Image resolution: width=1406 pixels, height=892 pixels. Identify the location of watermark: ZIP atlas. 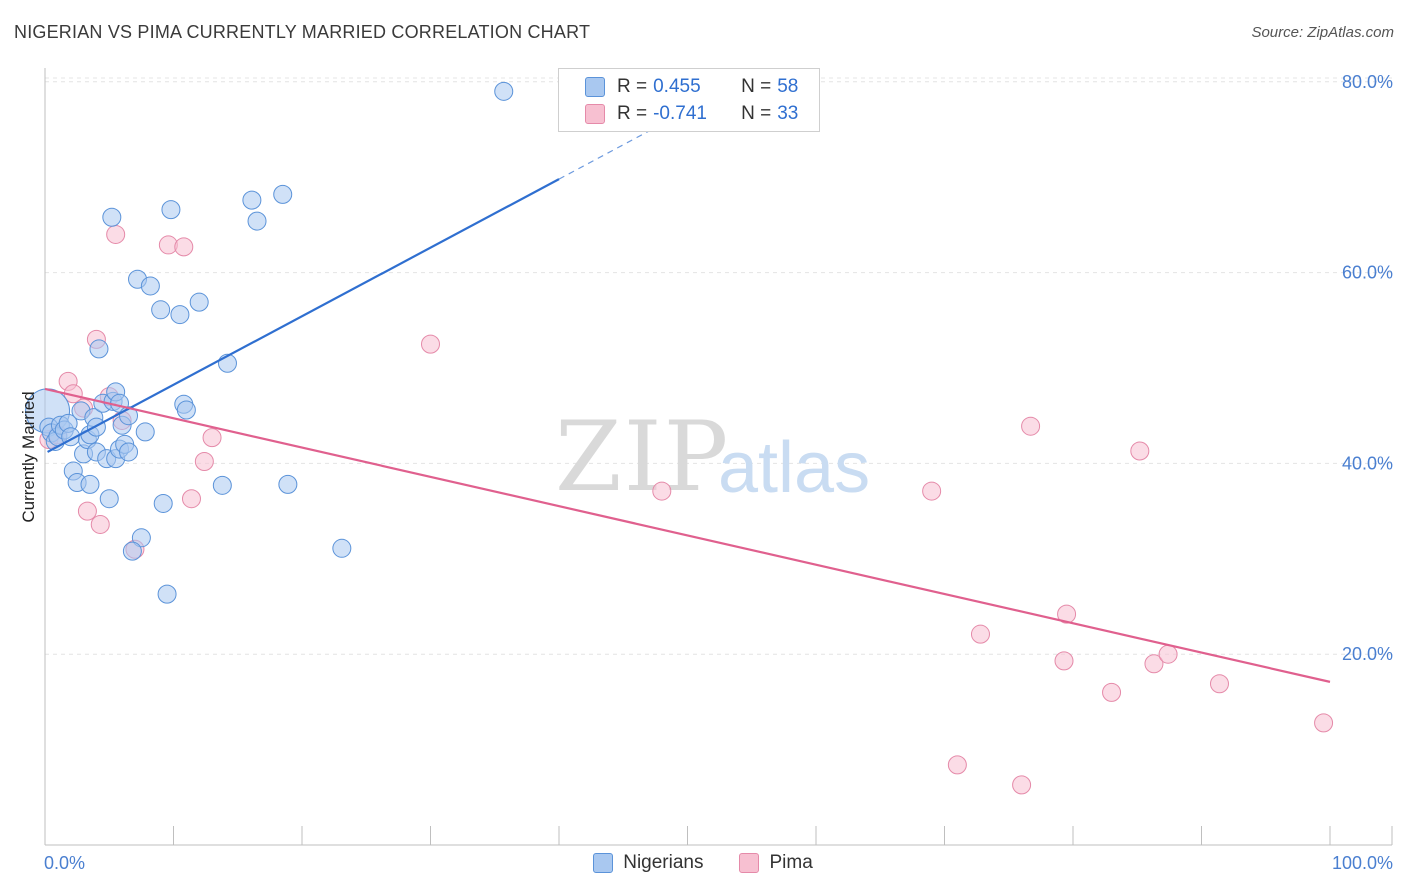
(712, 457).